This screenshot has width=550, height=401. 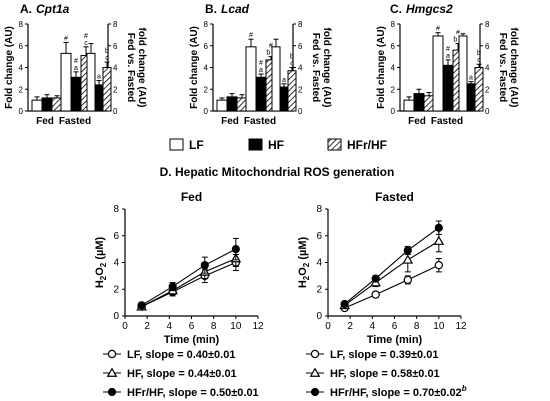 I want to click on legend-label-hfrhf: HFr/HF, so click(x=367, y=145).